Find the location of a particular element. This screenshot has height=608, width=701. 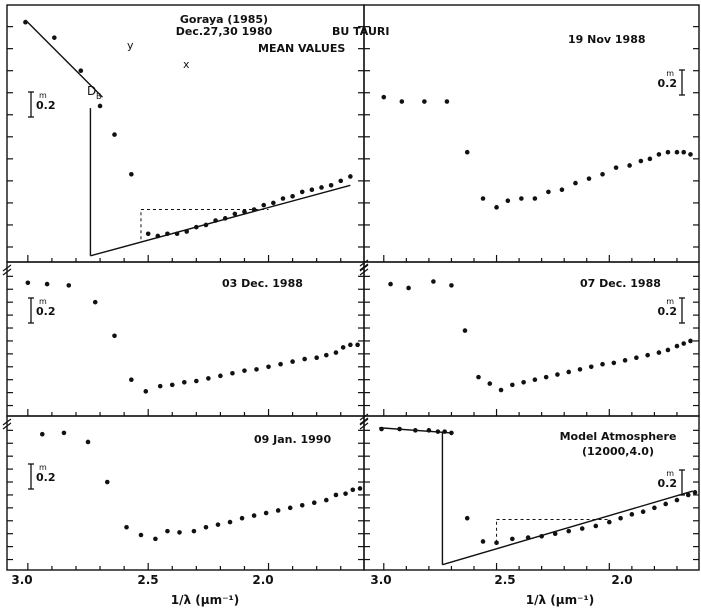

panel-3-title: 03 Dec. 1988 is located at coordinates (262, 283).